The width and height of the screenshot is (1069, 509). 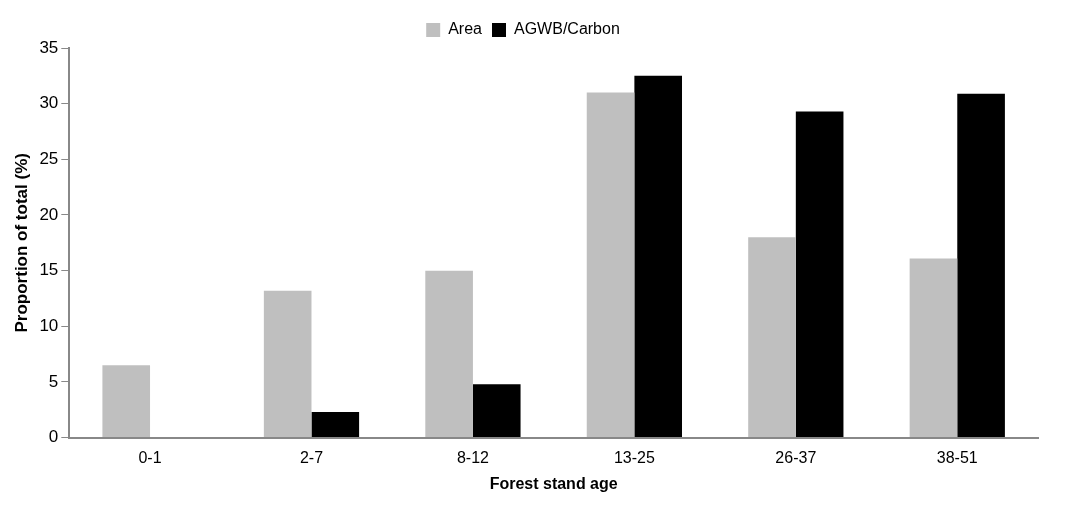 I want to click on y-tick-label: 0, so click(x=53, y=437).